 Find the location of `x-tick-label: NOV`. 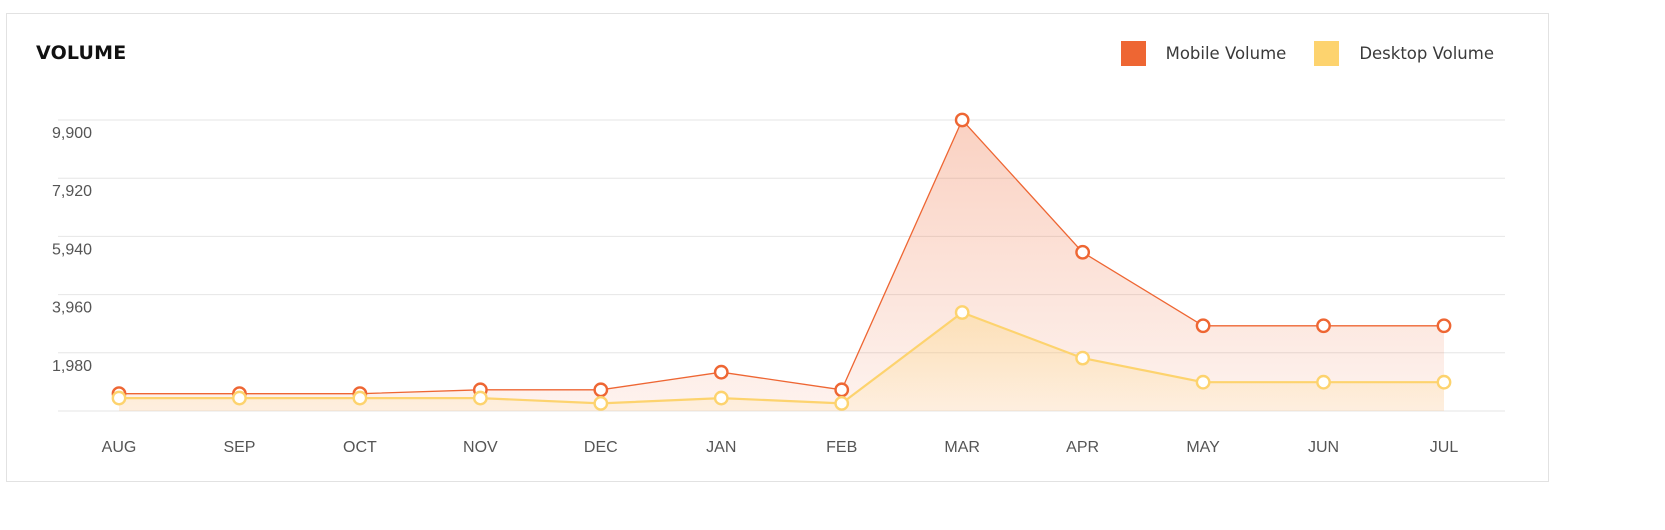

x-tick-label: NOV is located at coordinates (480, 447).